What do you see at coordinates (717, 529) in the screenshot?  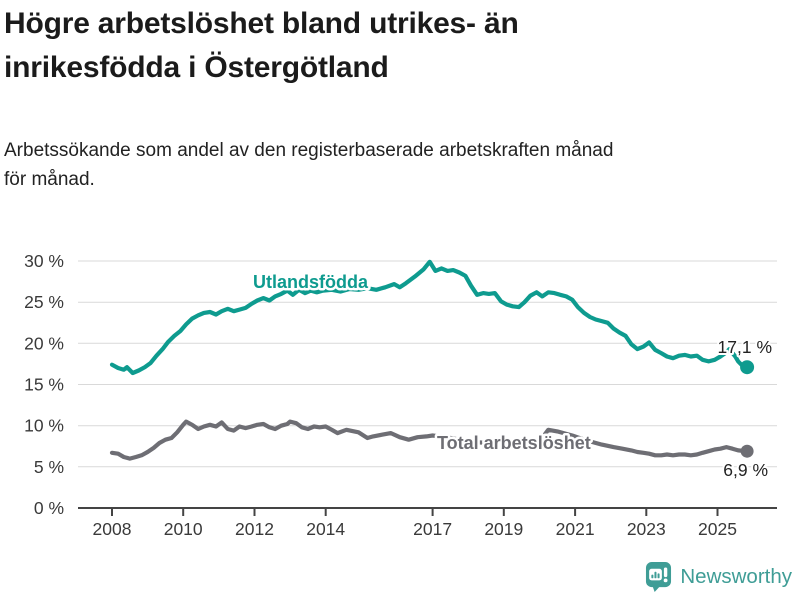 I see `x-axis-label: 2025` at bounding box center [717, 529].